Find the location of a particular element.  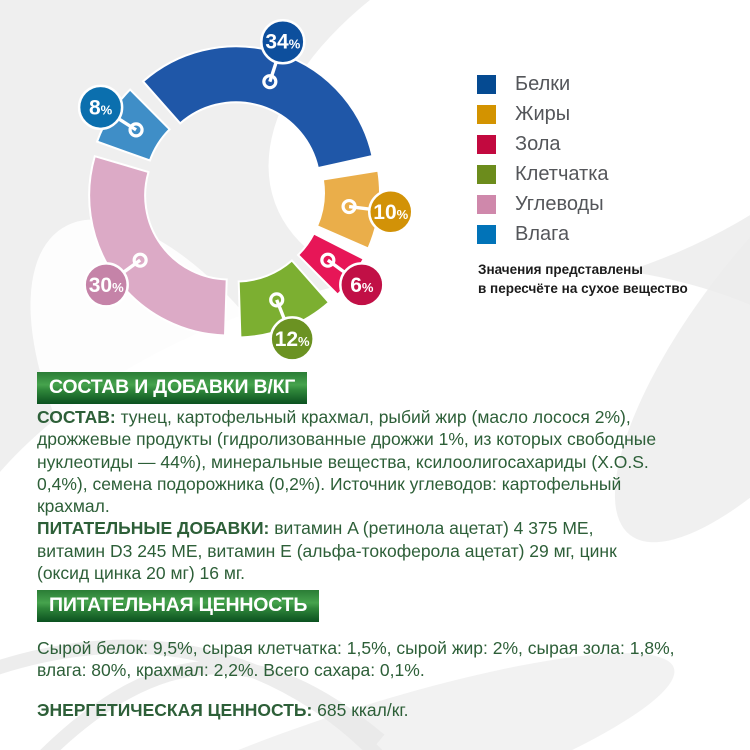

legend-label: Влага is located at coordinates (542, 233).